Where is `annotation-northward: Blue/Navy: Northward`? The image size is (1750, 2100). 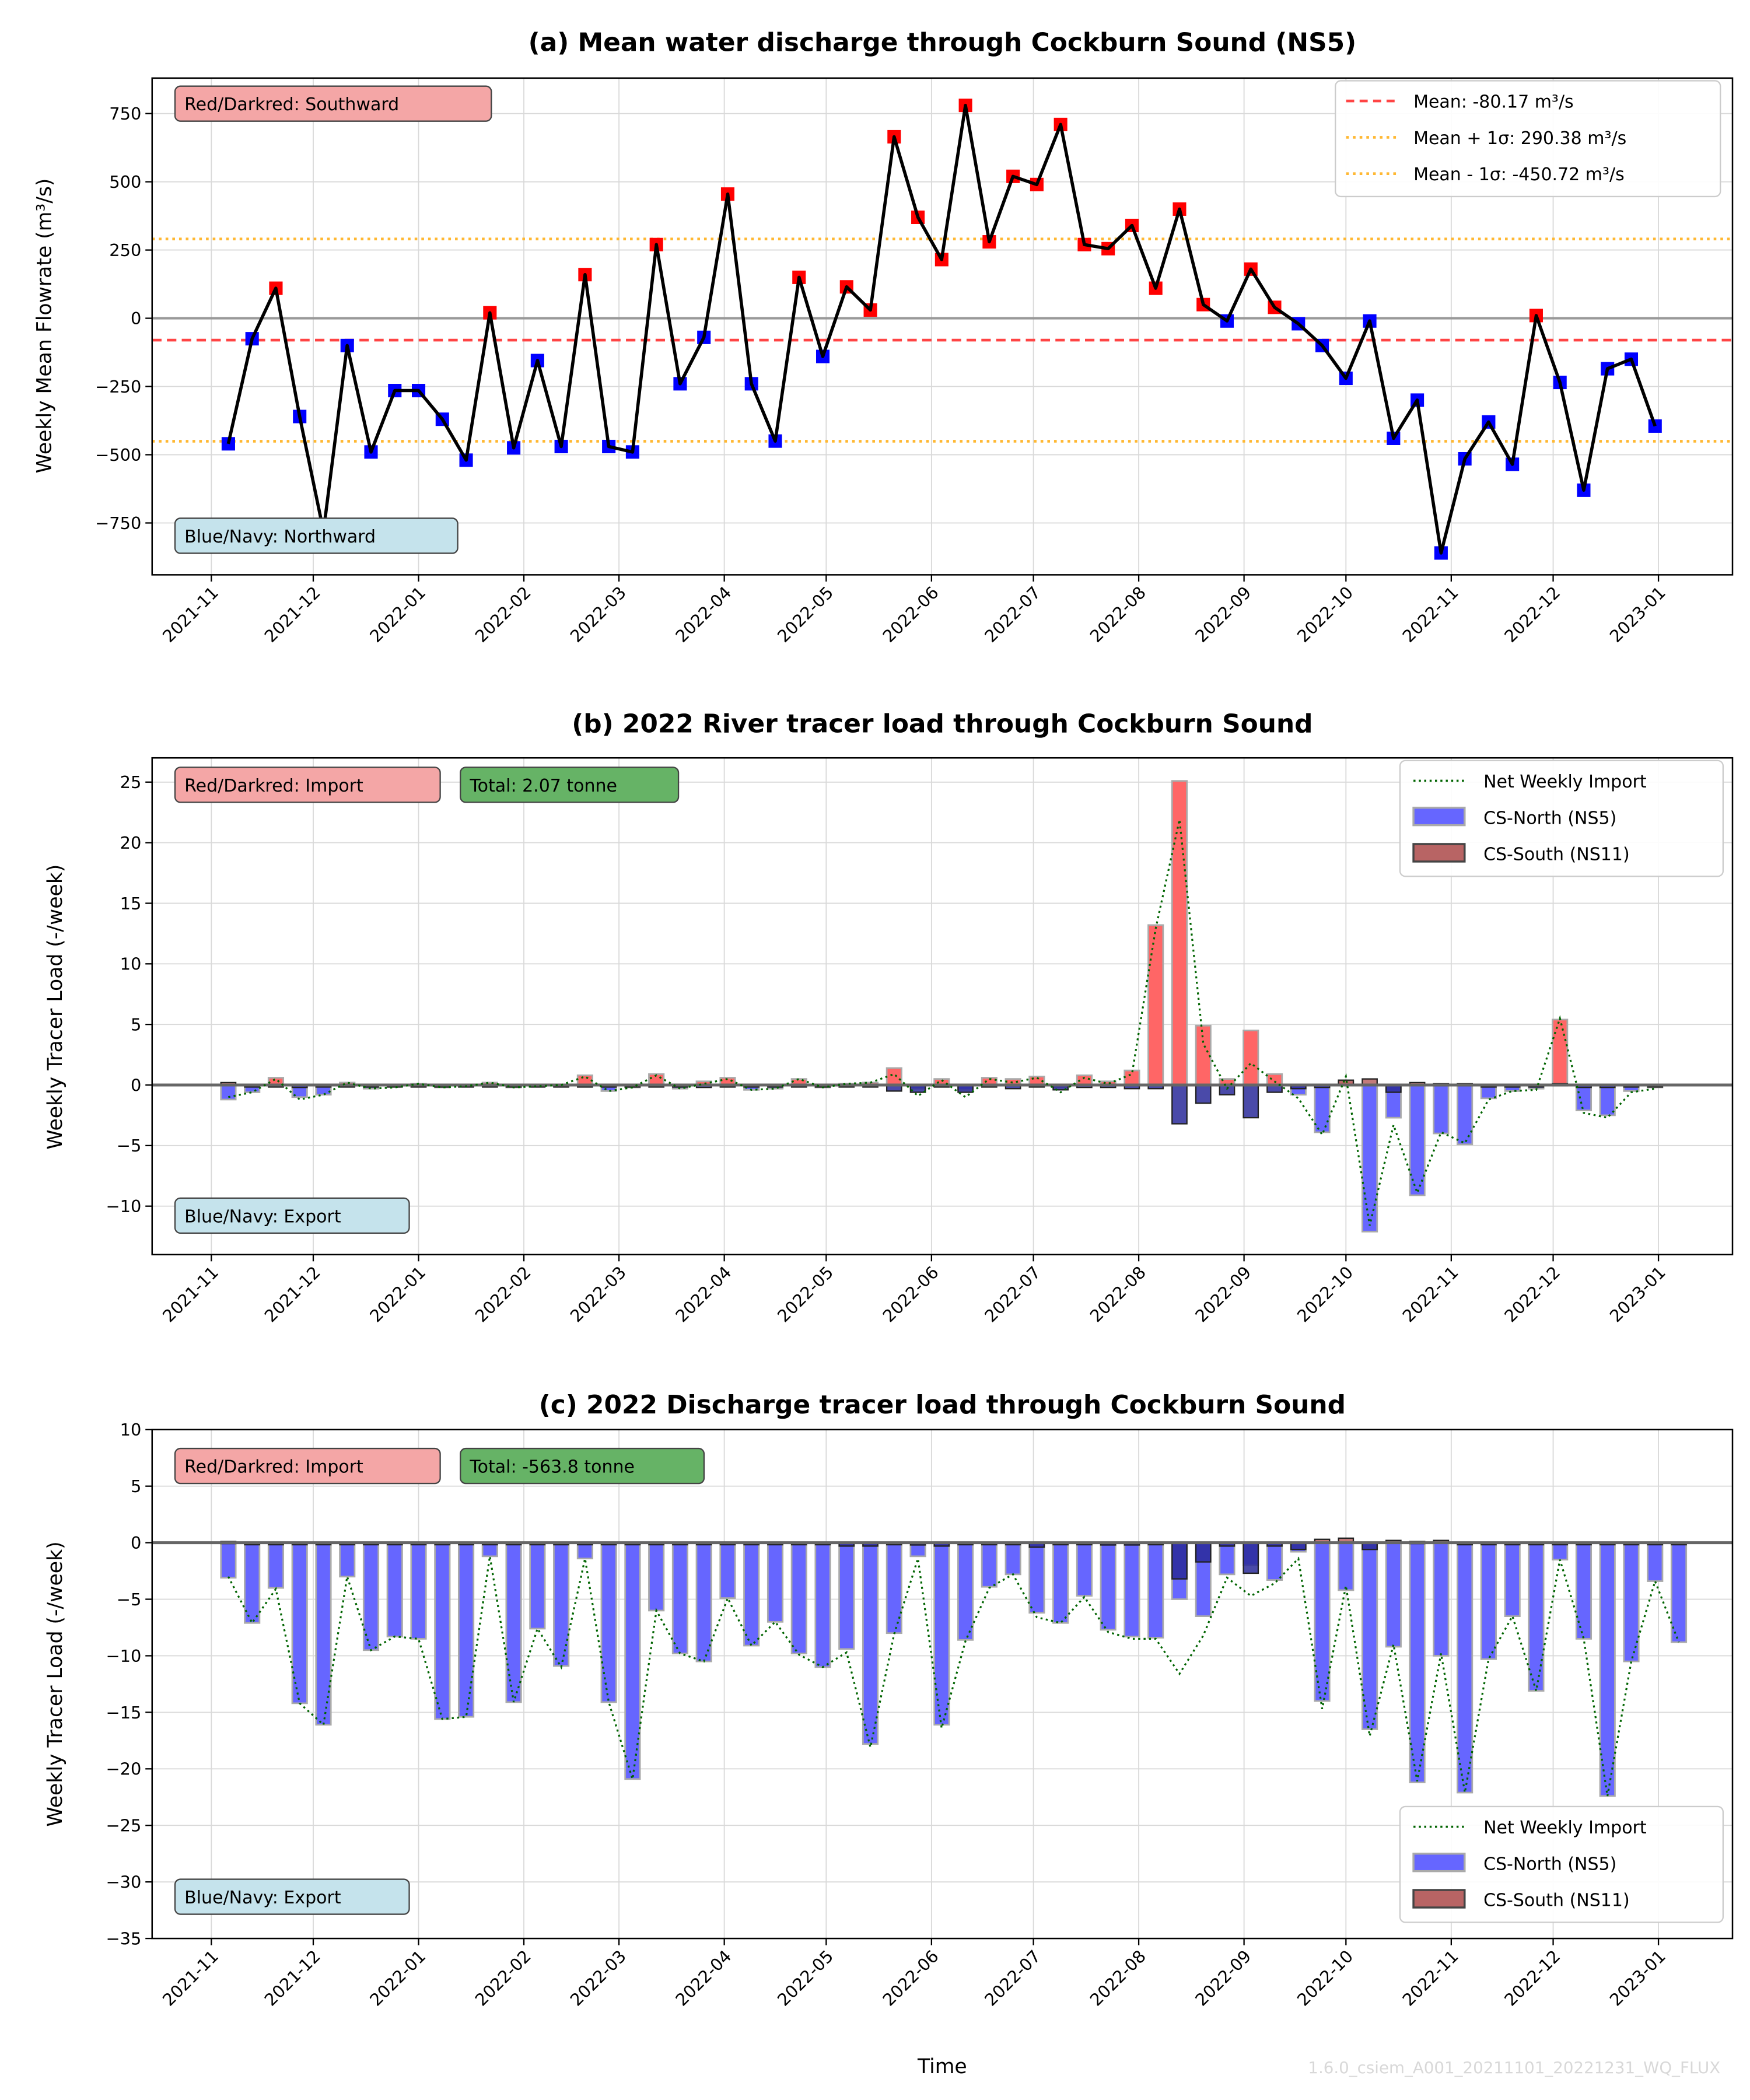 annotation-northward: Blue/Navy: Northward is located at coordinates (316, 535).